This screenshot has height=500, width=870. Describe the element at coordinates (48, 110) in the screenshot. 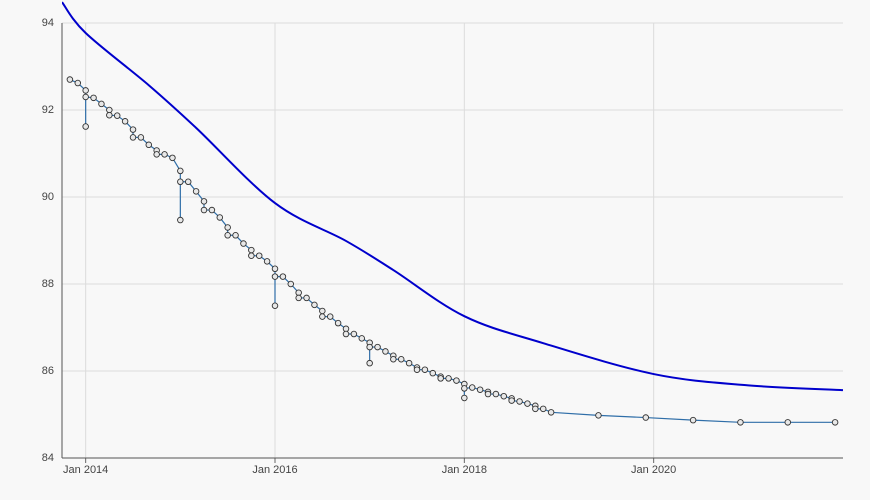

I see `y-tick-label: 92` at that location.